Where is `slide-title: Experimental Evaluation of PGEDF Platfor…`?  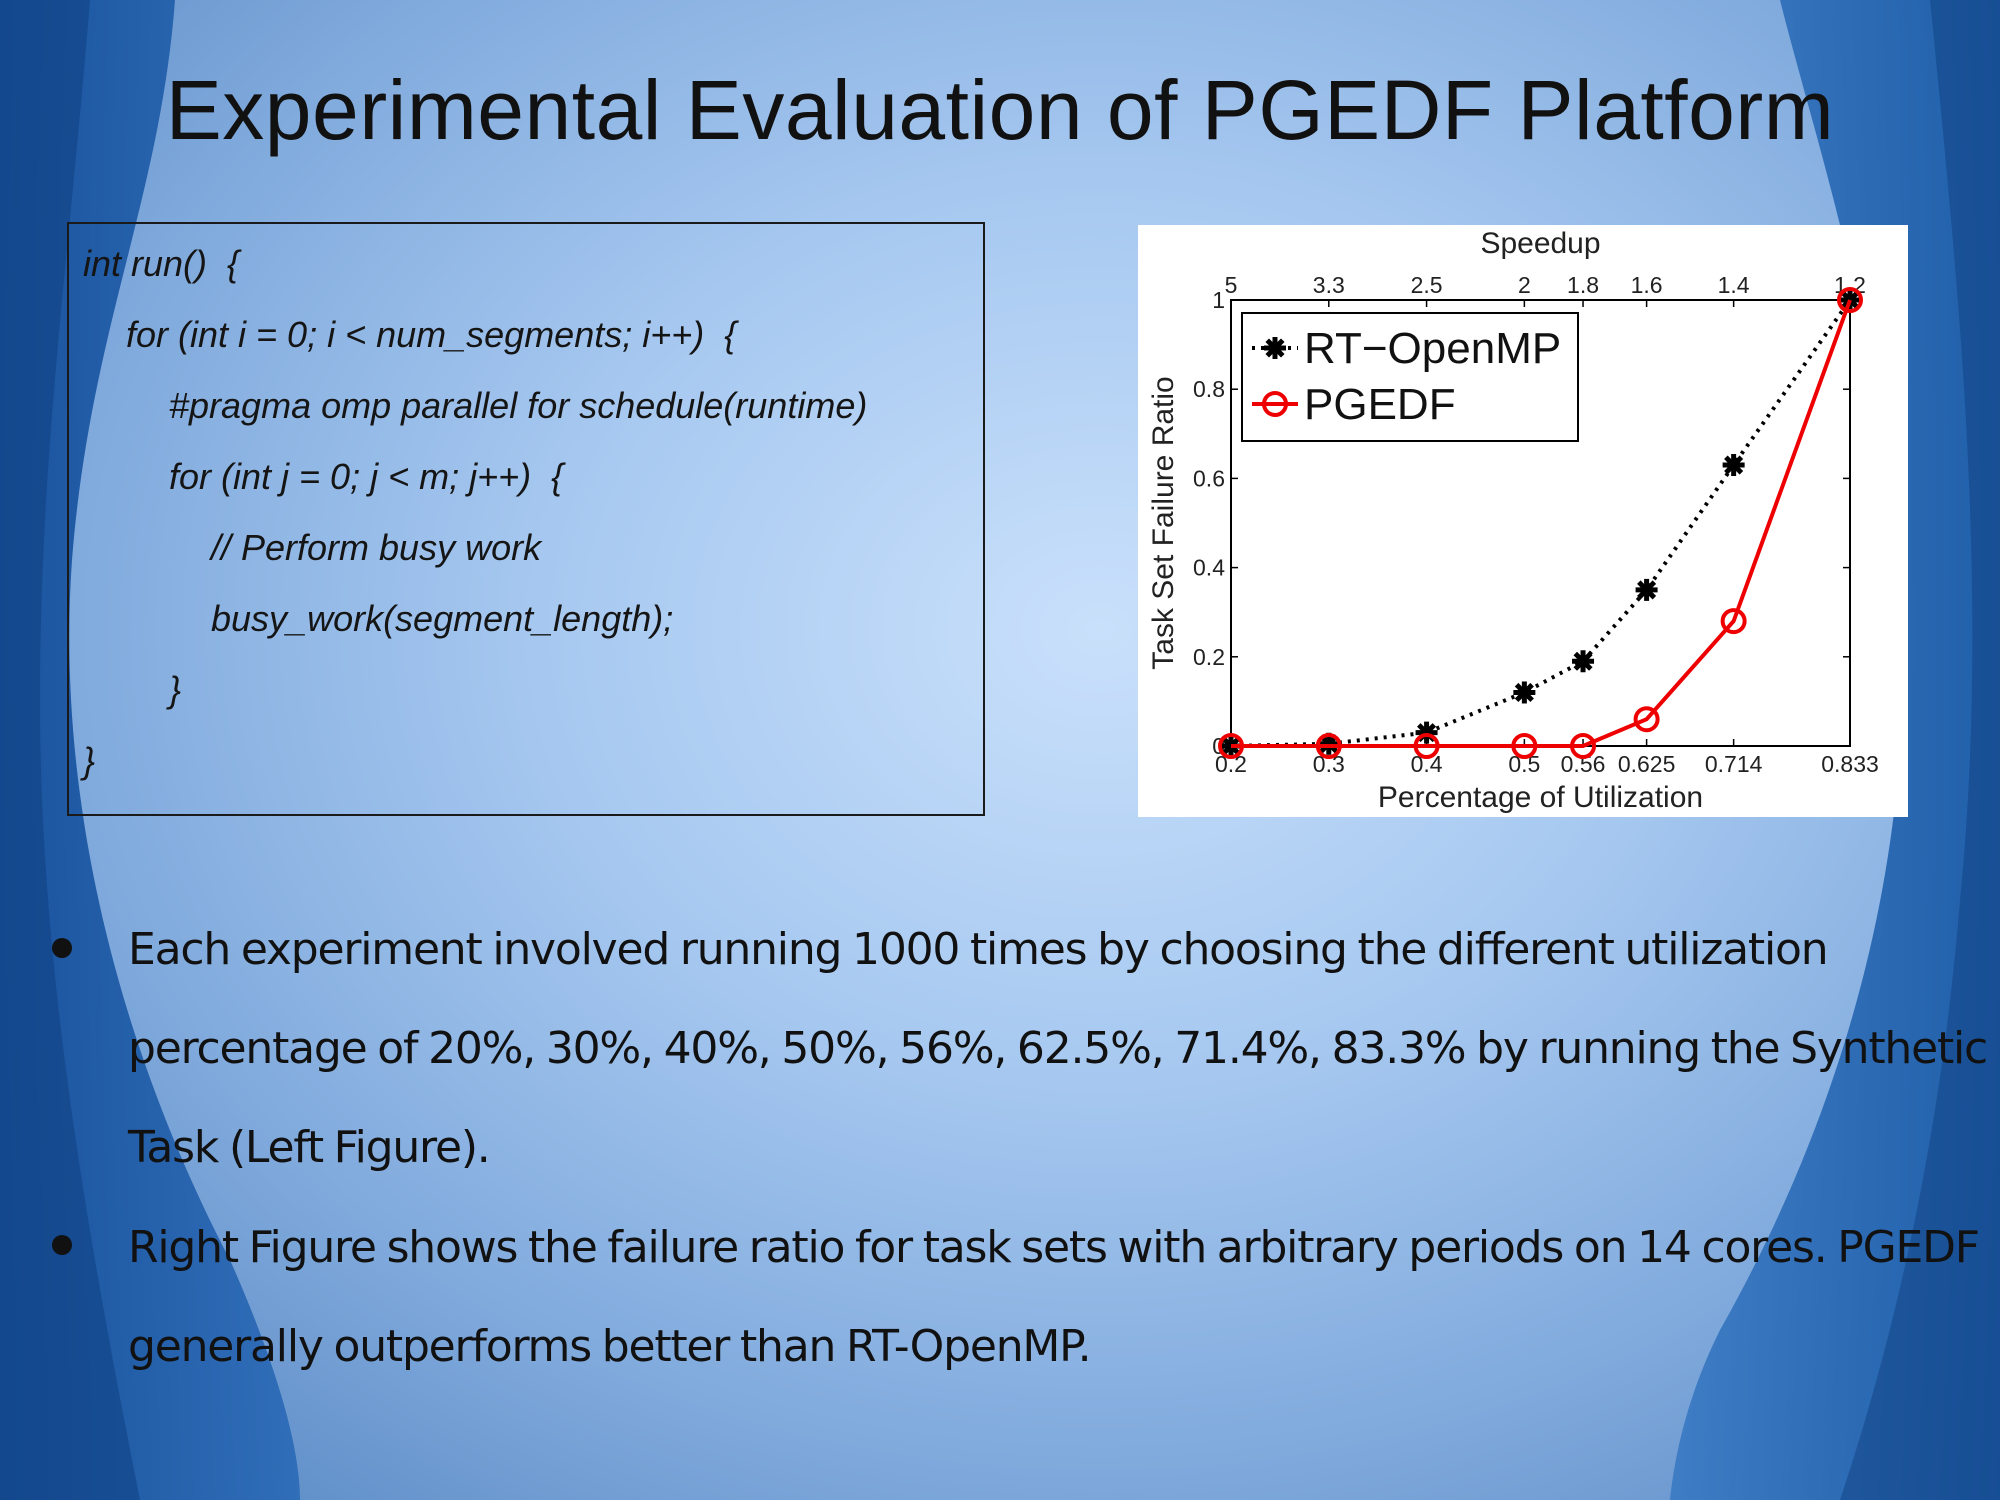
slide-title: Experimental Evaluation of PGEDF Platfor… is located at coordinates (1000, 110).